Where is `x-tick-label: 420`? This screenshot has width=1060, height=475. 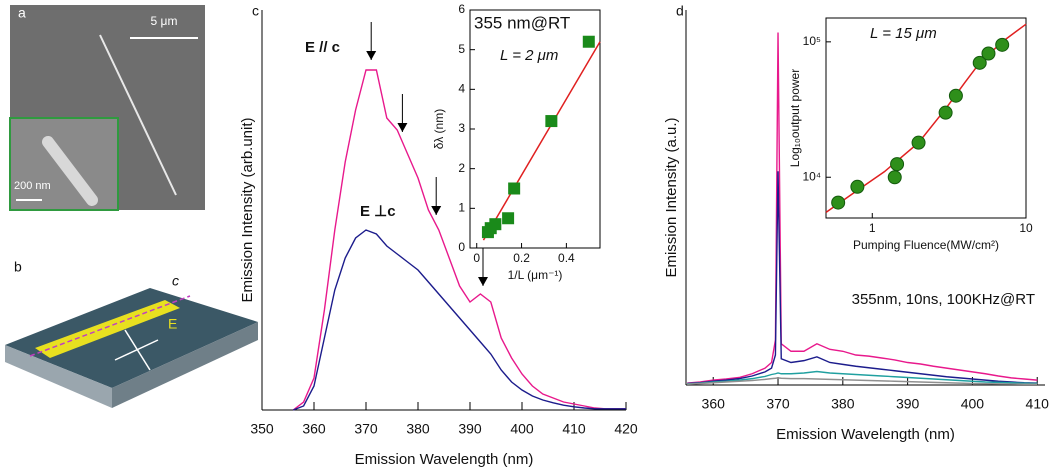 x-tick-label: 420 is located at coordinates (626, 429).